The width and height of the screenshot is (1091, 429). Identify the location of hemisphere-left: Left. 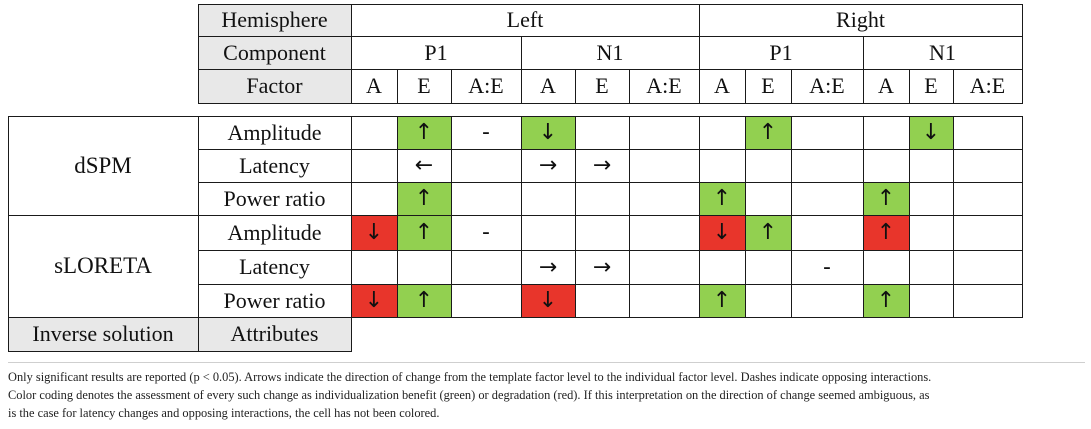
(525, 19).